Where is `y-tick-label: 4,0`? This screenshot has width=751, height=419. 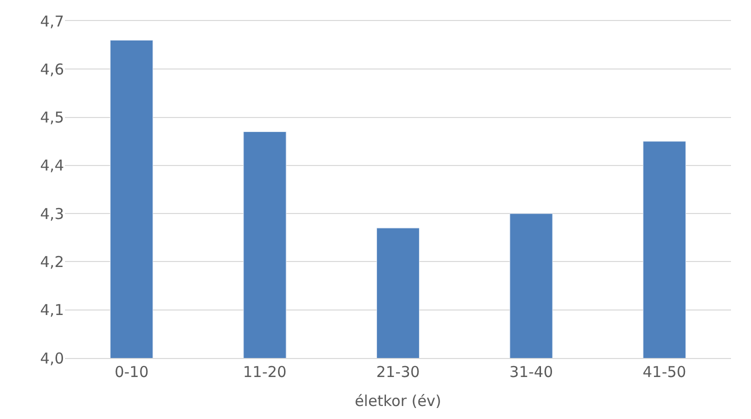 y-tick-label: 4,0 is located at coordinates (52, 358).